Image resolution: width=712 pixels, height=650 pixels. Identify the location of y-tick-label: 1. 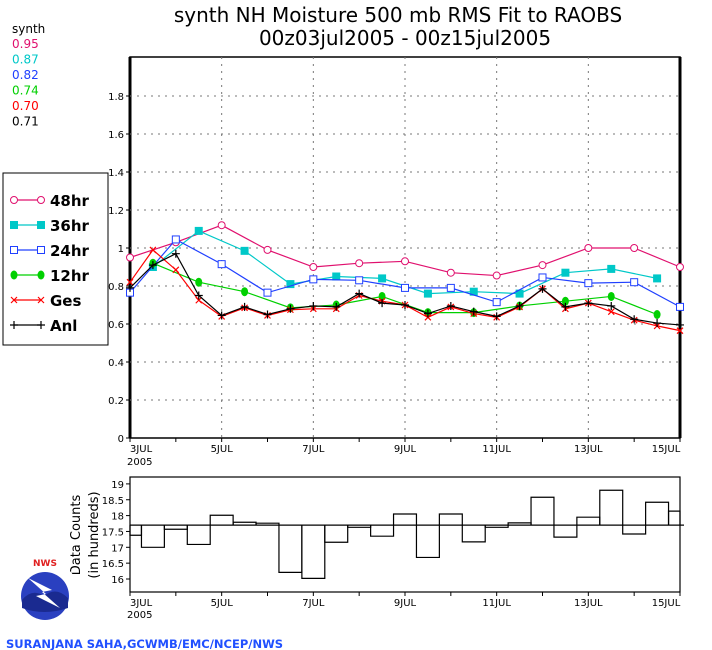
(121, 249).